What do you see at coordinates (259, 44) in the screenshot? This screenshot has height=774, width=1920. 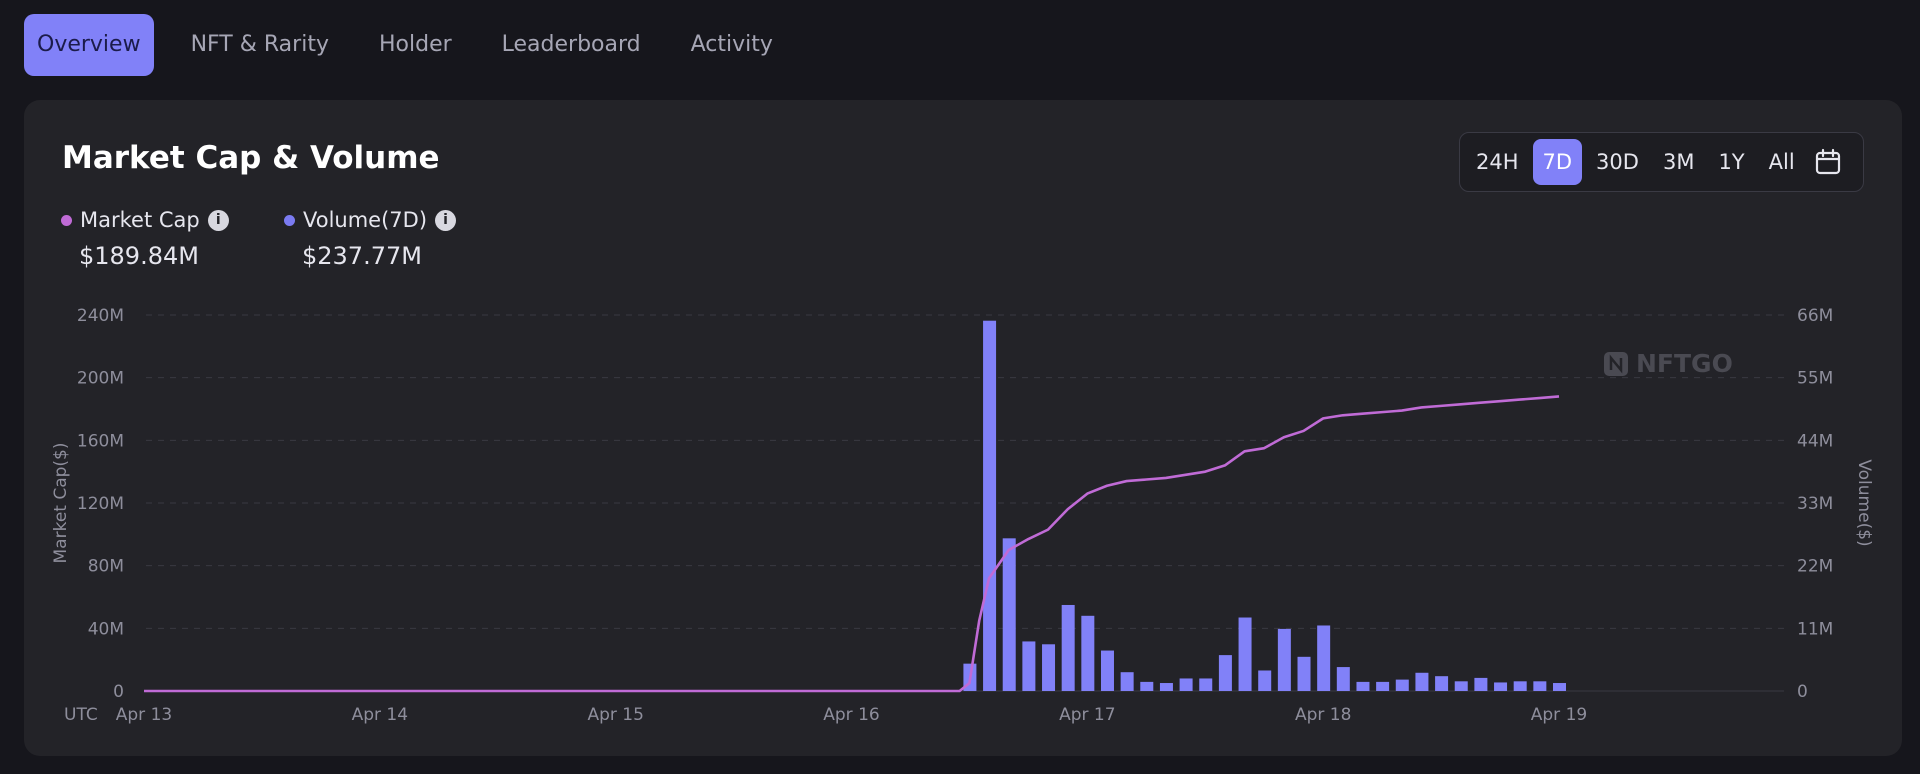 I see `tab-nft-rarity: NFT & Rarity` at bounding box center [259, 44].